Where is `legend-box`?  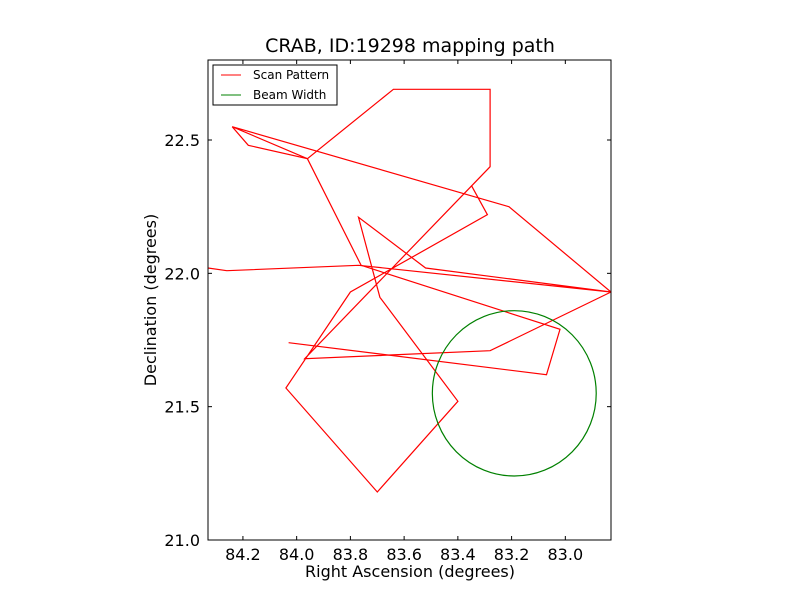 legend-box is located at coordinates (275, 85).